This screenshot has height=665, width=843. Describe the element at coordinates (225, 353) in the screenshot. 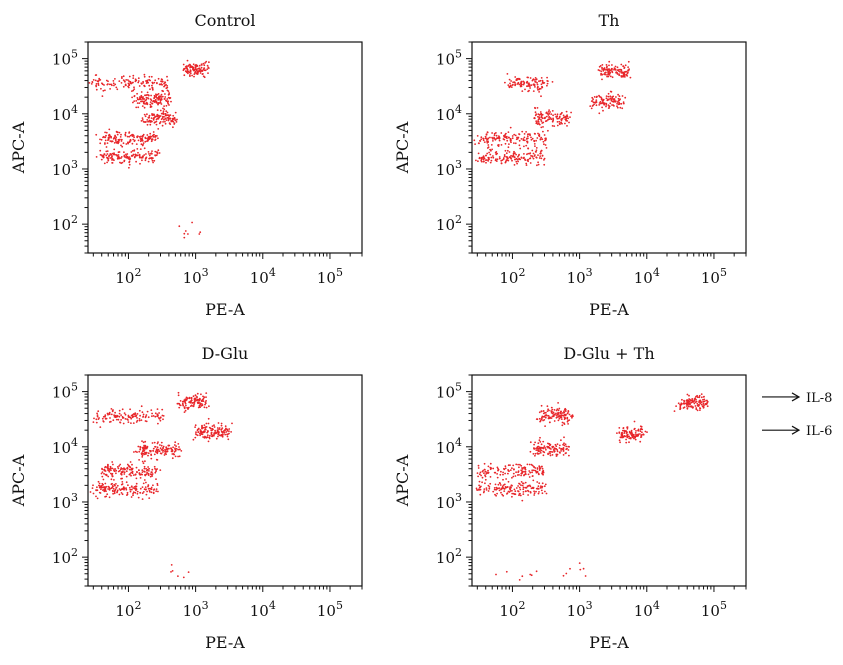

I see `panel-title: D-Glu` at that location.